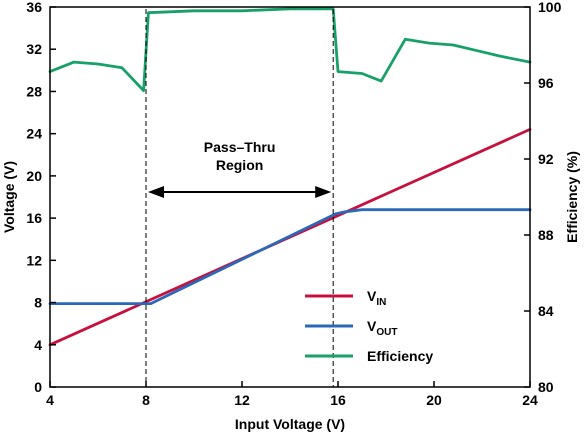 The height and width of the screenshot is (435, 586). Describe the element at coordinates (240, 192) in the screenshot. I see `annotation-double-arrow` at that location.